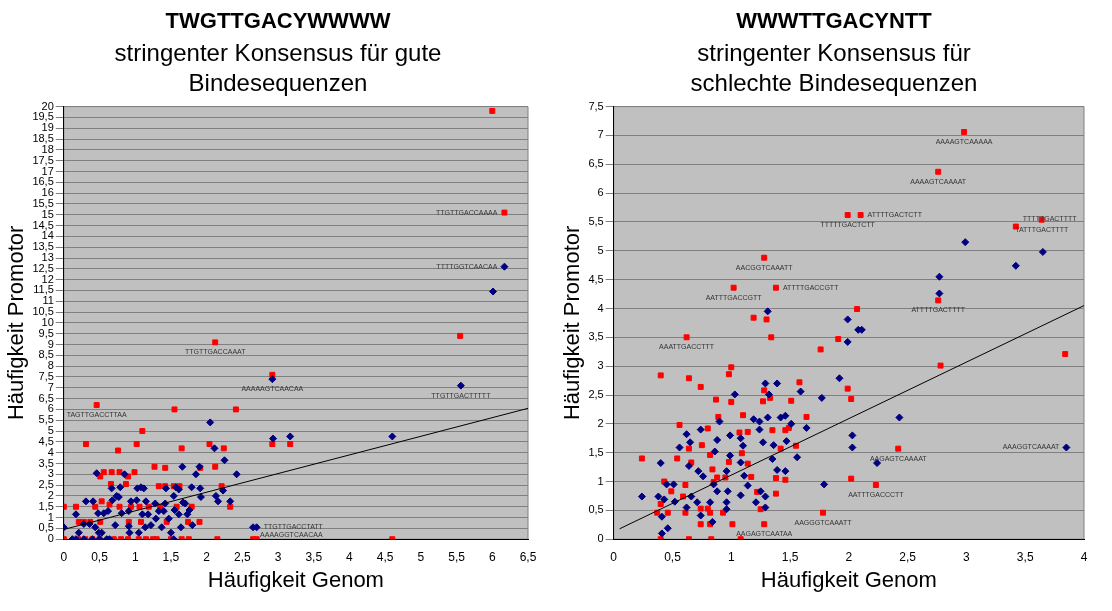 The height and width of the screenshot is (611, 1112). I want to click on y-tick-label: 12, so click(47, 278).